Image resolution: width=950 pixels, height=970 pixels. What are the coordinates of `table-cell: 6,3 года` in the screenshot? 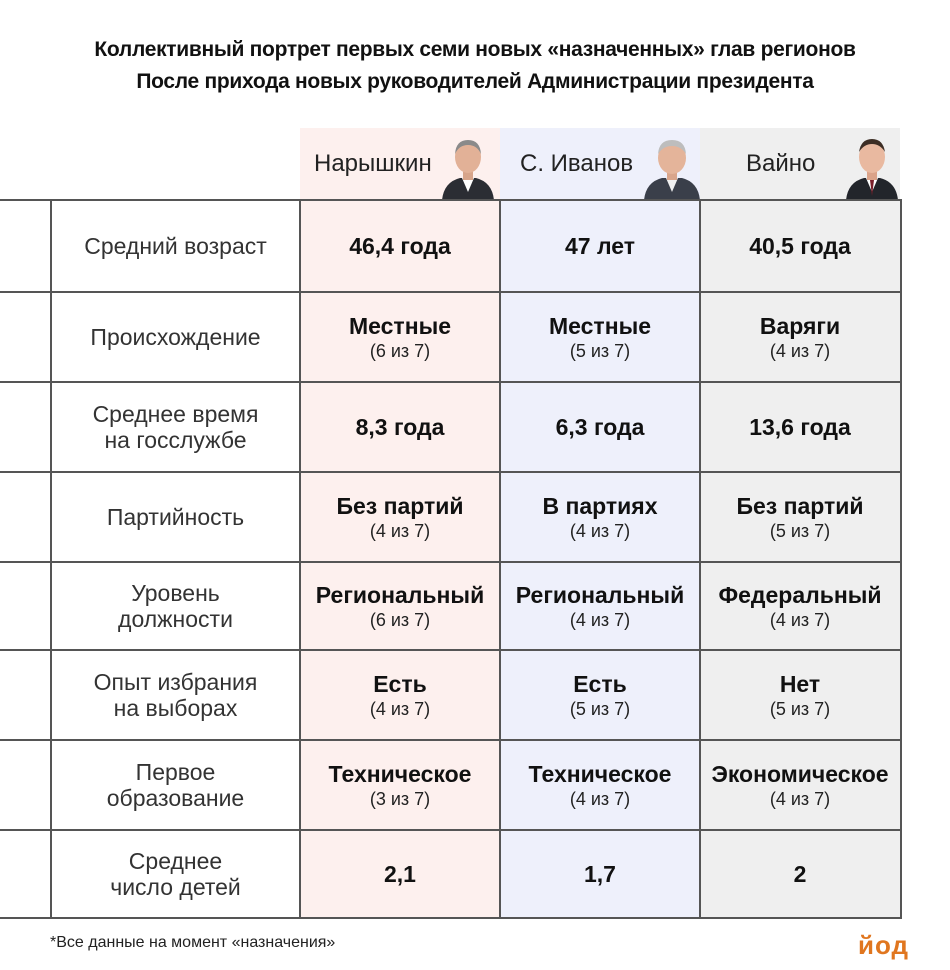 It's located at (600, 427).